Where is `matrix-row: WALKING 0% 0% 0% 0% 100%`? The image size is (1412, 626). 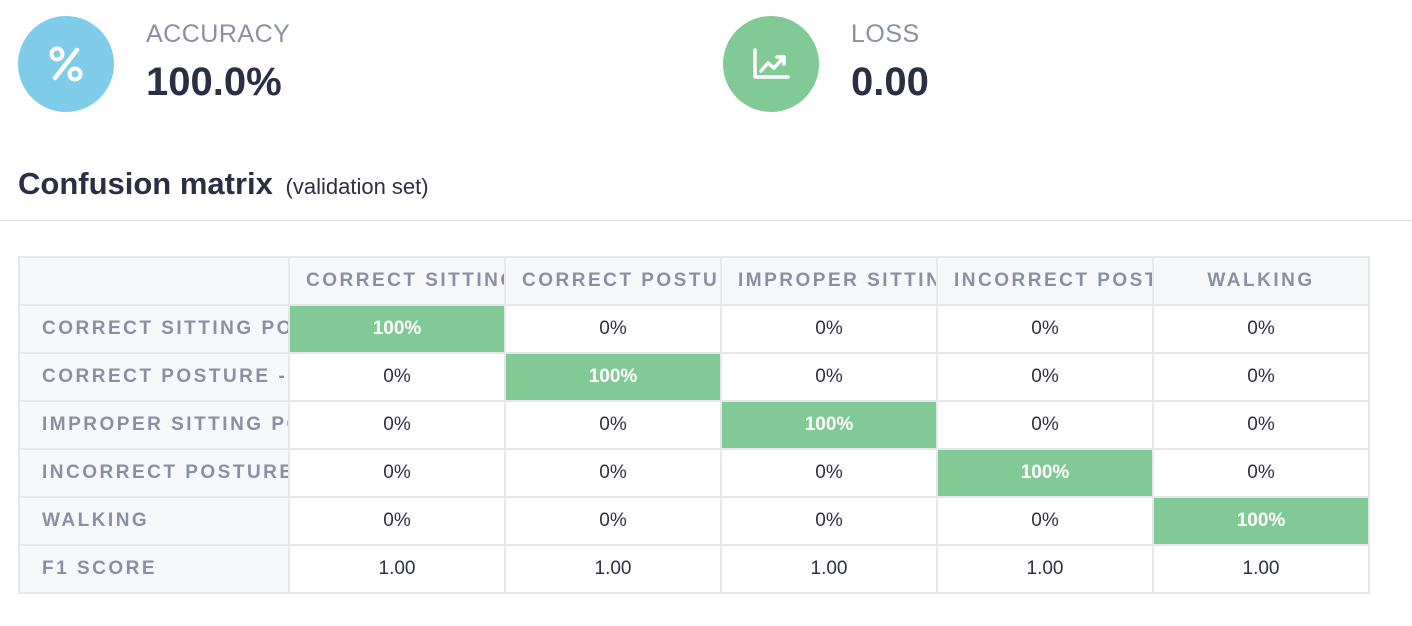 matrix-row: WALKING 0% 0% 0% 0% 100% is located at coordinates (694, 521).